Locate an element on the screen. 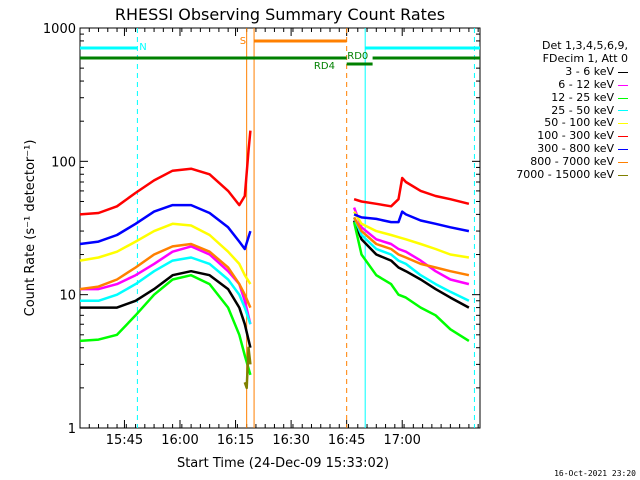 The height and width of the screenshot is (480, 640). legend-entry: 100 - 300 keV is located at coordinates (572, 136).